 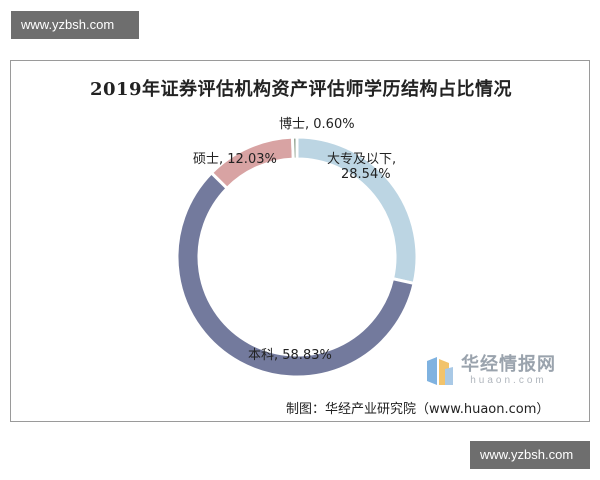 What do you see at coordinates (362, 159) in the screenshot?
I see `label-college-line1: 大专及以下,` at bounding box center [362, 159].